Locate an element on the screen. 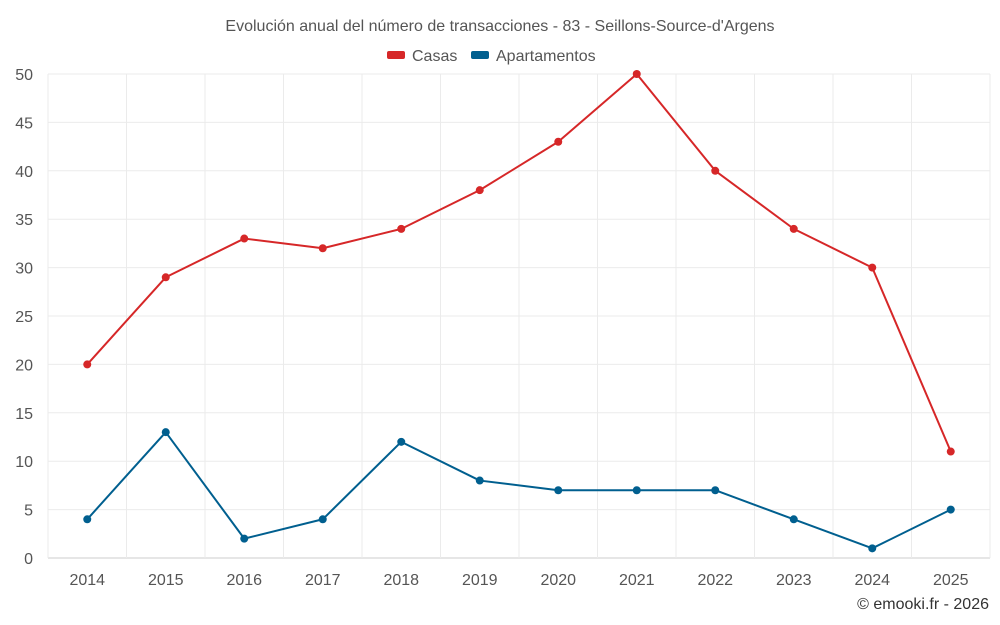 The width and height of the screenshot is (1000, 625). x-tick-label: 2024 is located at coordinates (872, 580).